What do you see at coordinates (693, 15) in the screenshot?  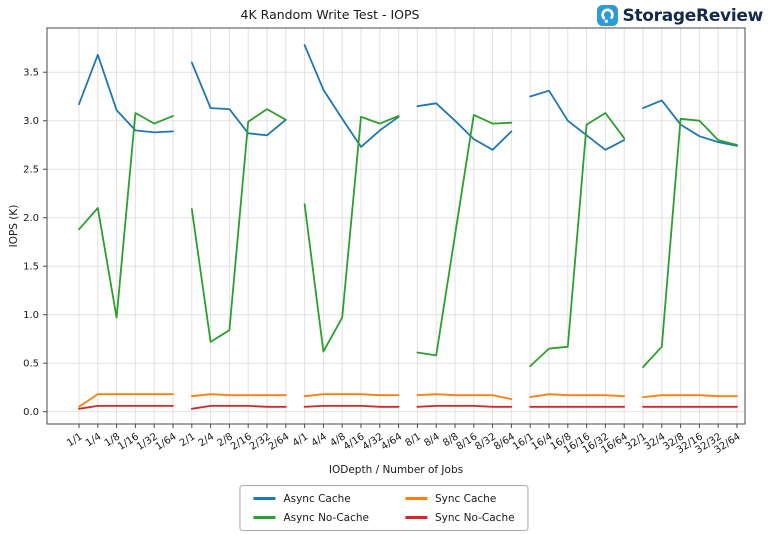 I see `logo-text: StorageReview` at bounding box center [693, 15].